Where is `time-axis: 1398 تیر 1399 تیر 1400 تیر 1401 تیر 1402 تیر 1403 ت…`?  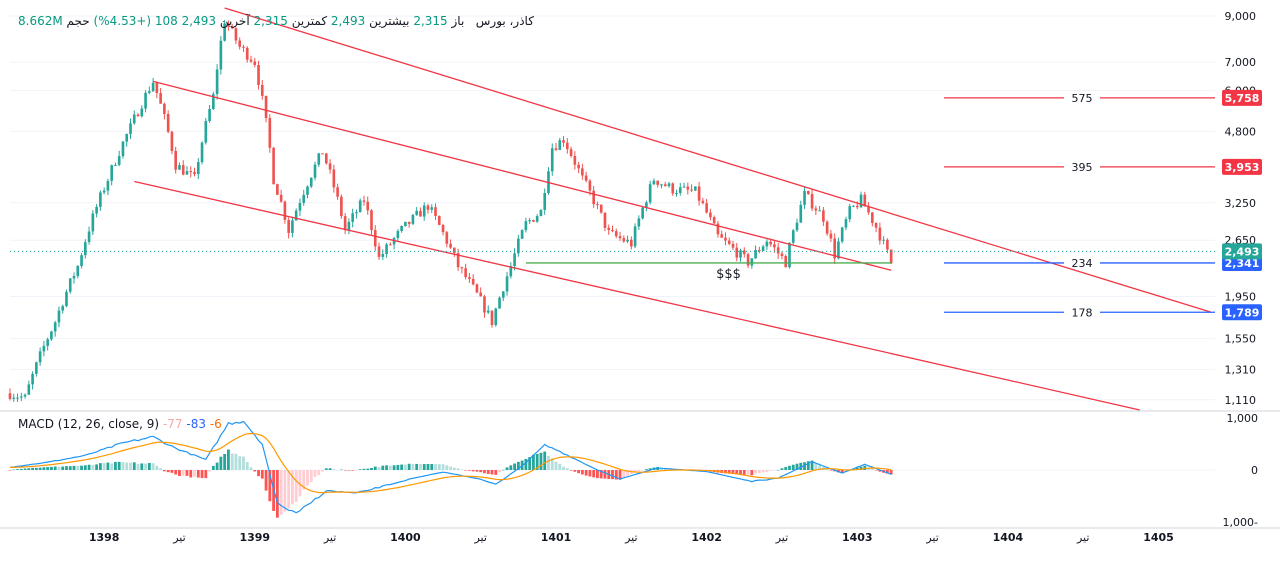 time-axis: 1398 تیر 1399 تیر 1400 تیر 1401 تیر 1402 تیر 1403 ت… is located at coordinates (631, 537).